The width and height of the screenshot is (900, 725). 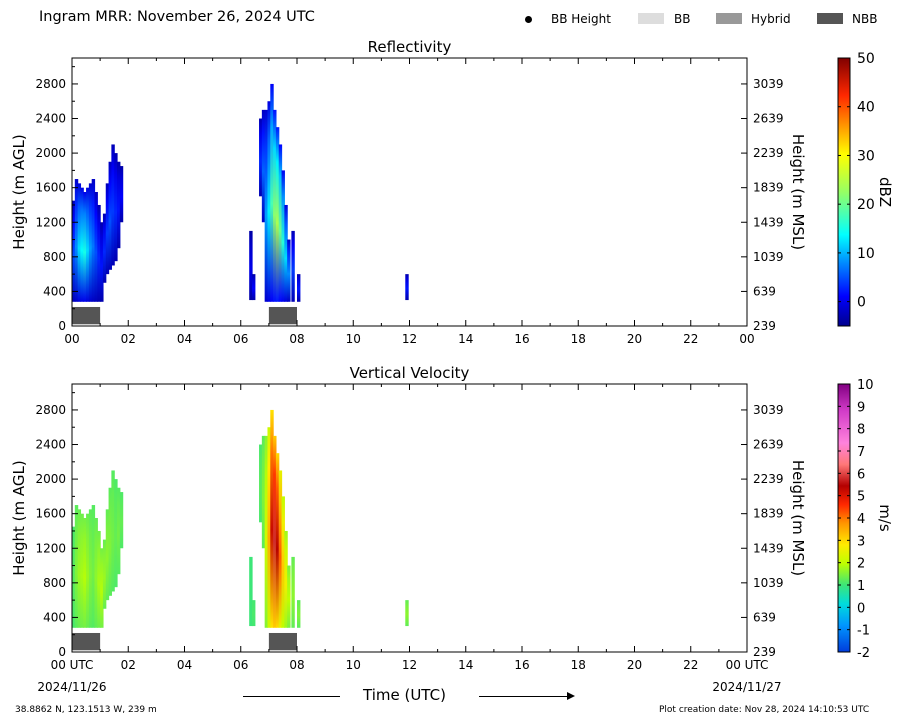 I want to click on colorbar-tick-label: 50, so click(x=866, y=59).